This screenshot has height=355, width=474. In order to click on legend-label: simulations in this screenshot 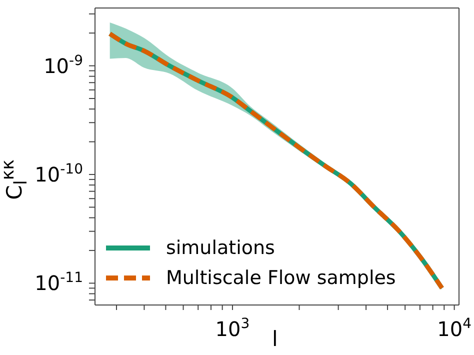, I will do `click(220, 248)`.